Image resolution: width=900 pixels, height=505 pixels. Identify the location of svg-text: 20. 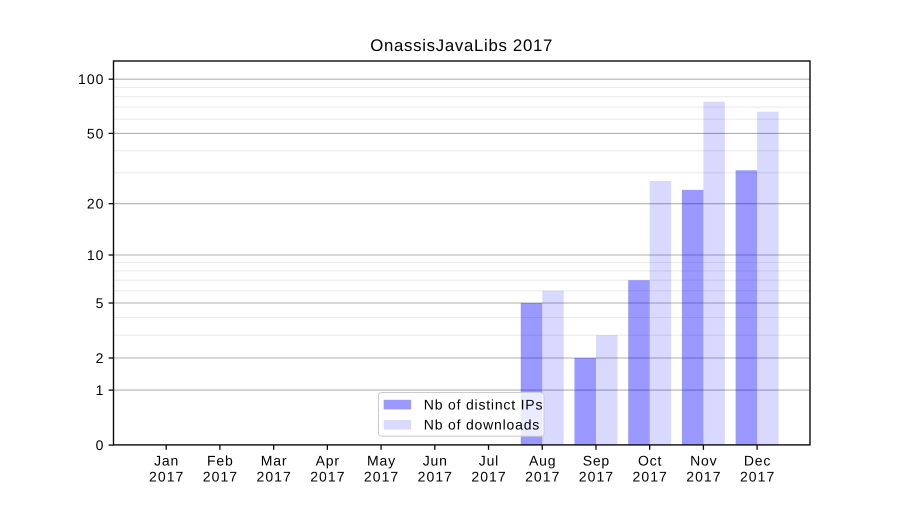
(96, 204).